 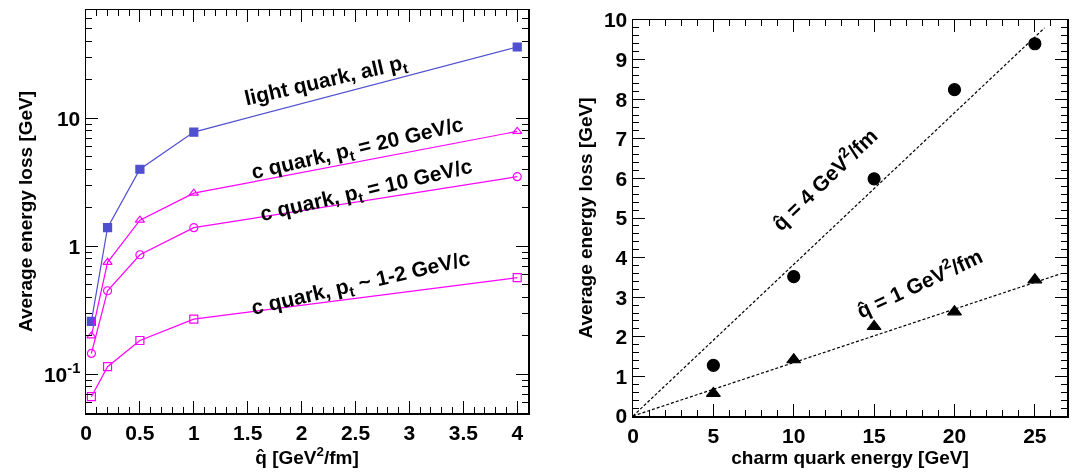 What do you see at coordinates (621, 337) in the screenshot?
I see `y-tick-label: 2` at bounding box center [621, 337].